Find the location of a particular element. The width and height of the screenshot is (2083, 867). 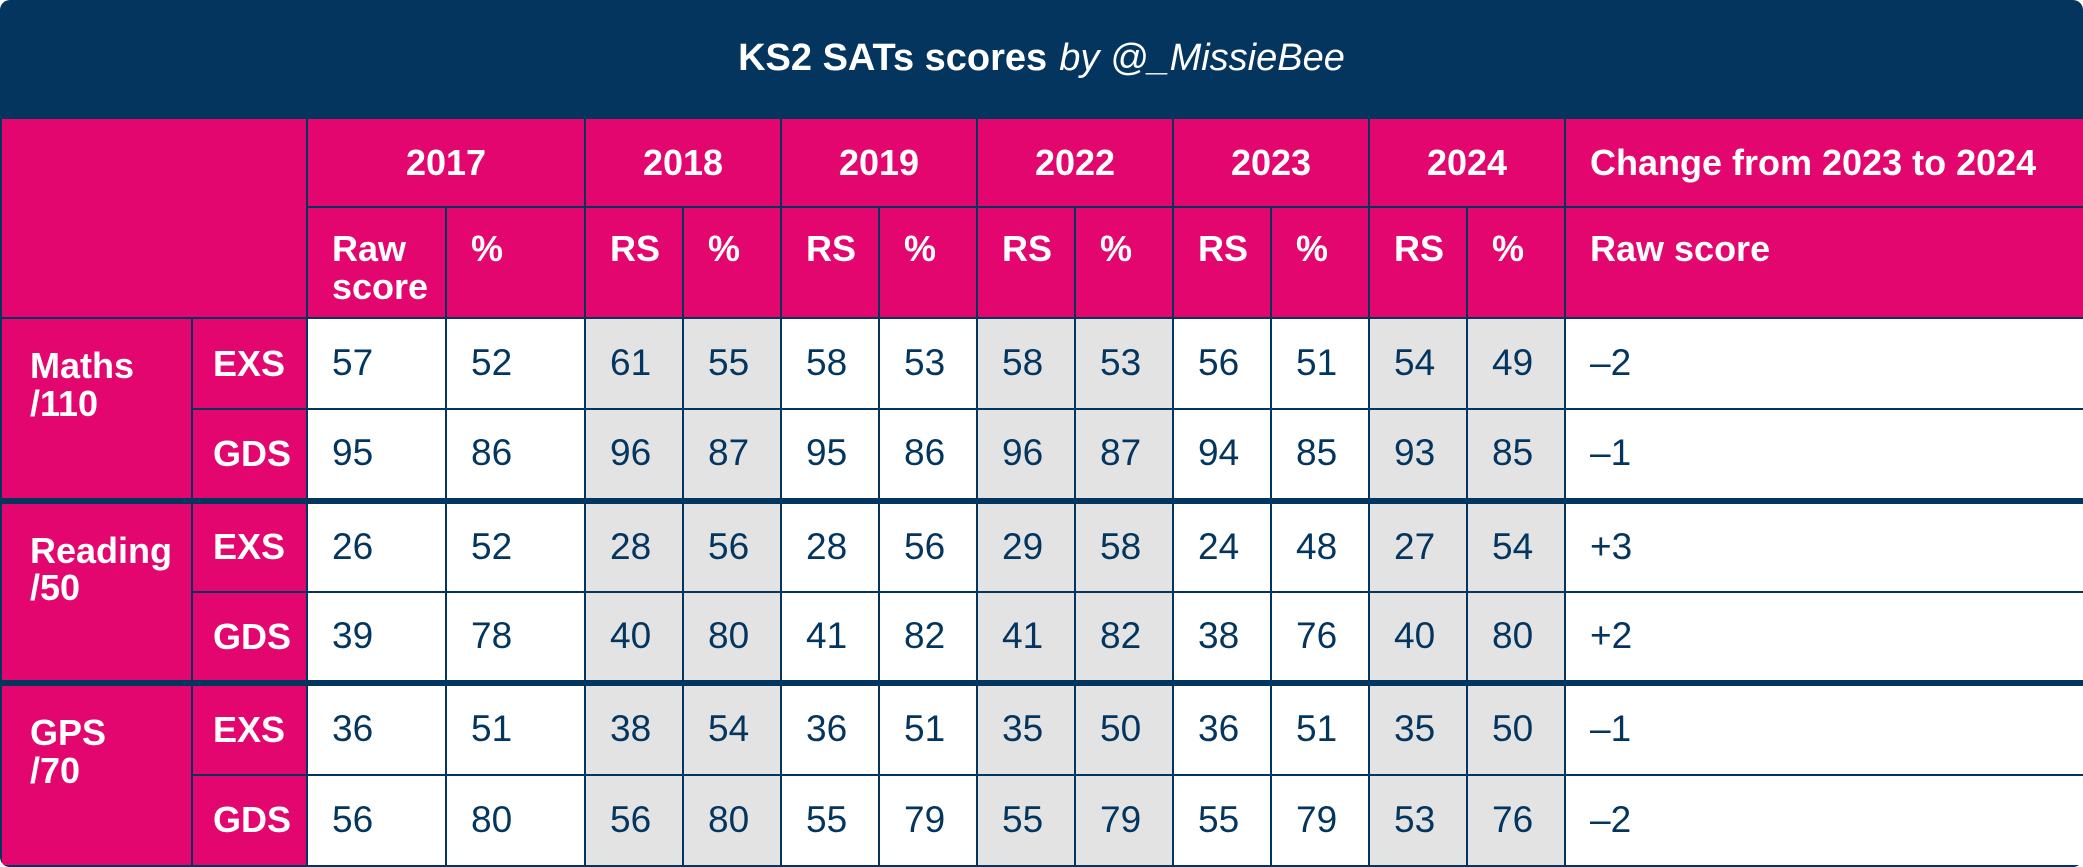

subject-max: /50 is located at coordinates (55, 588).